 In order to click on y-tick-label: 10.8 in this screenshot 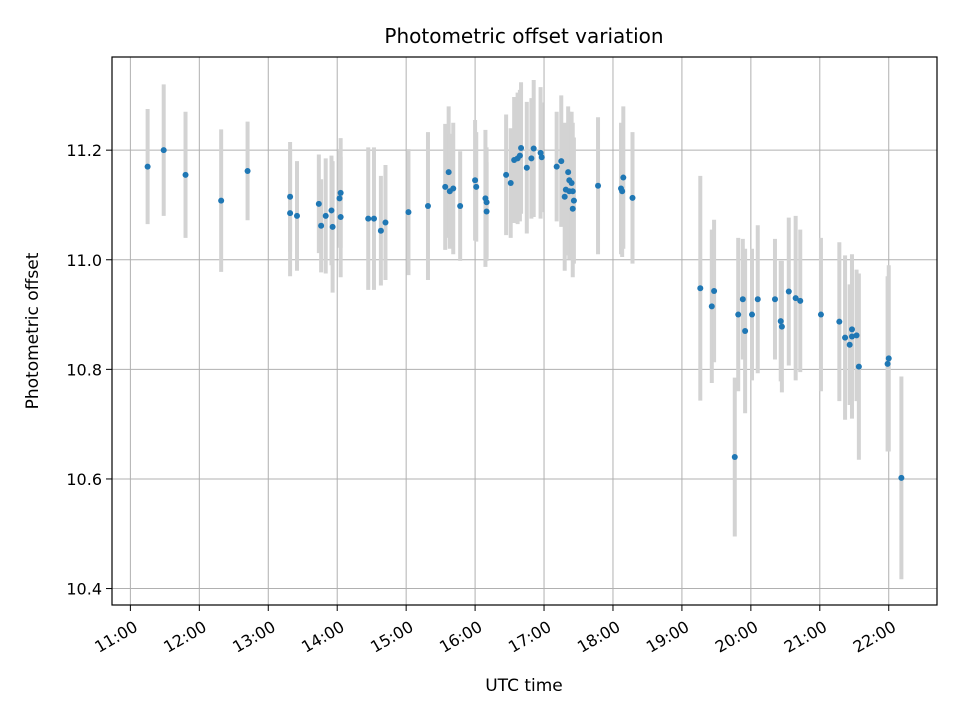, I will do `click(84, 369)`.